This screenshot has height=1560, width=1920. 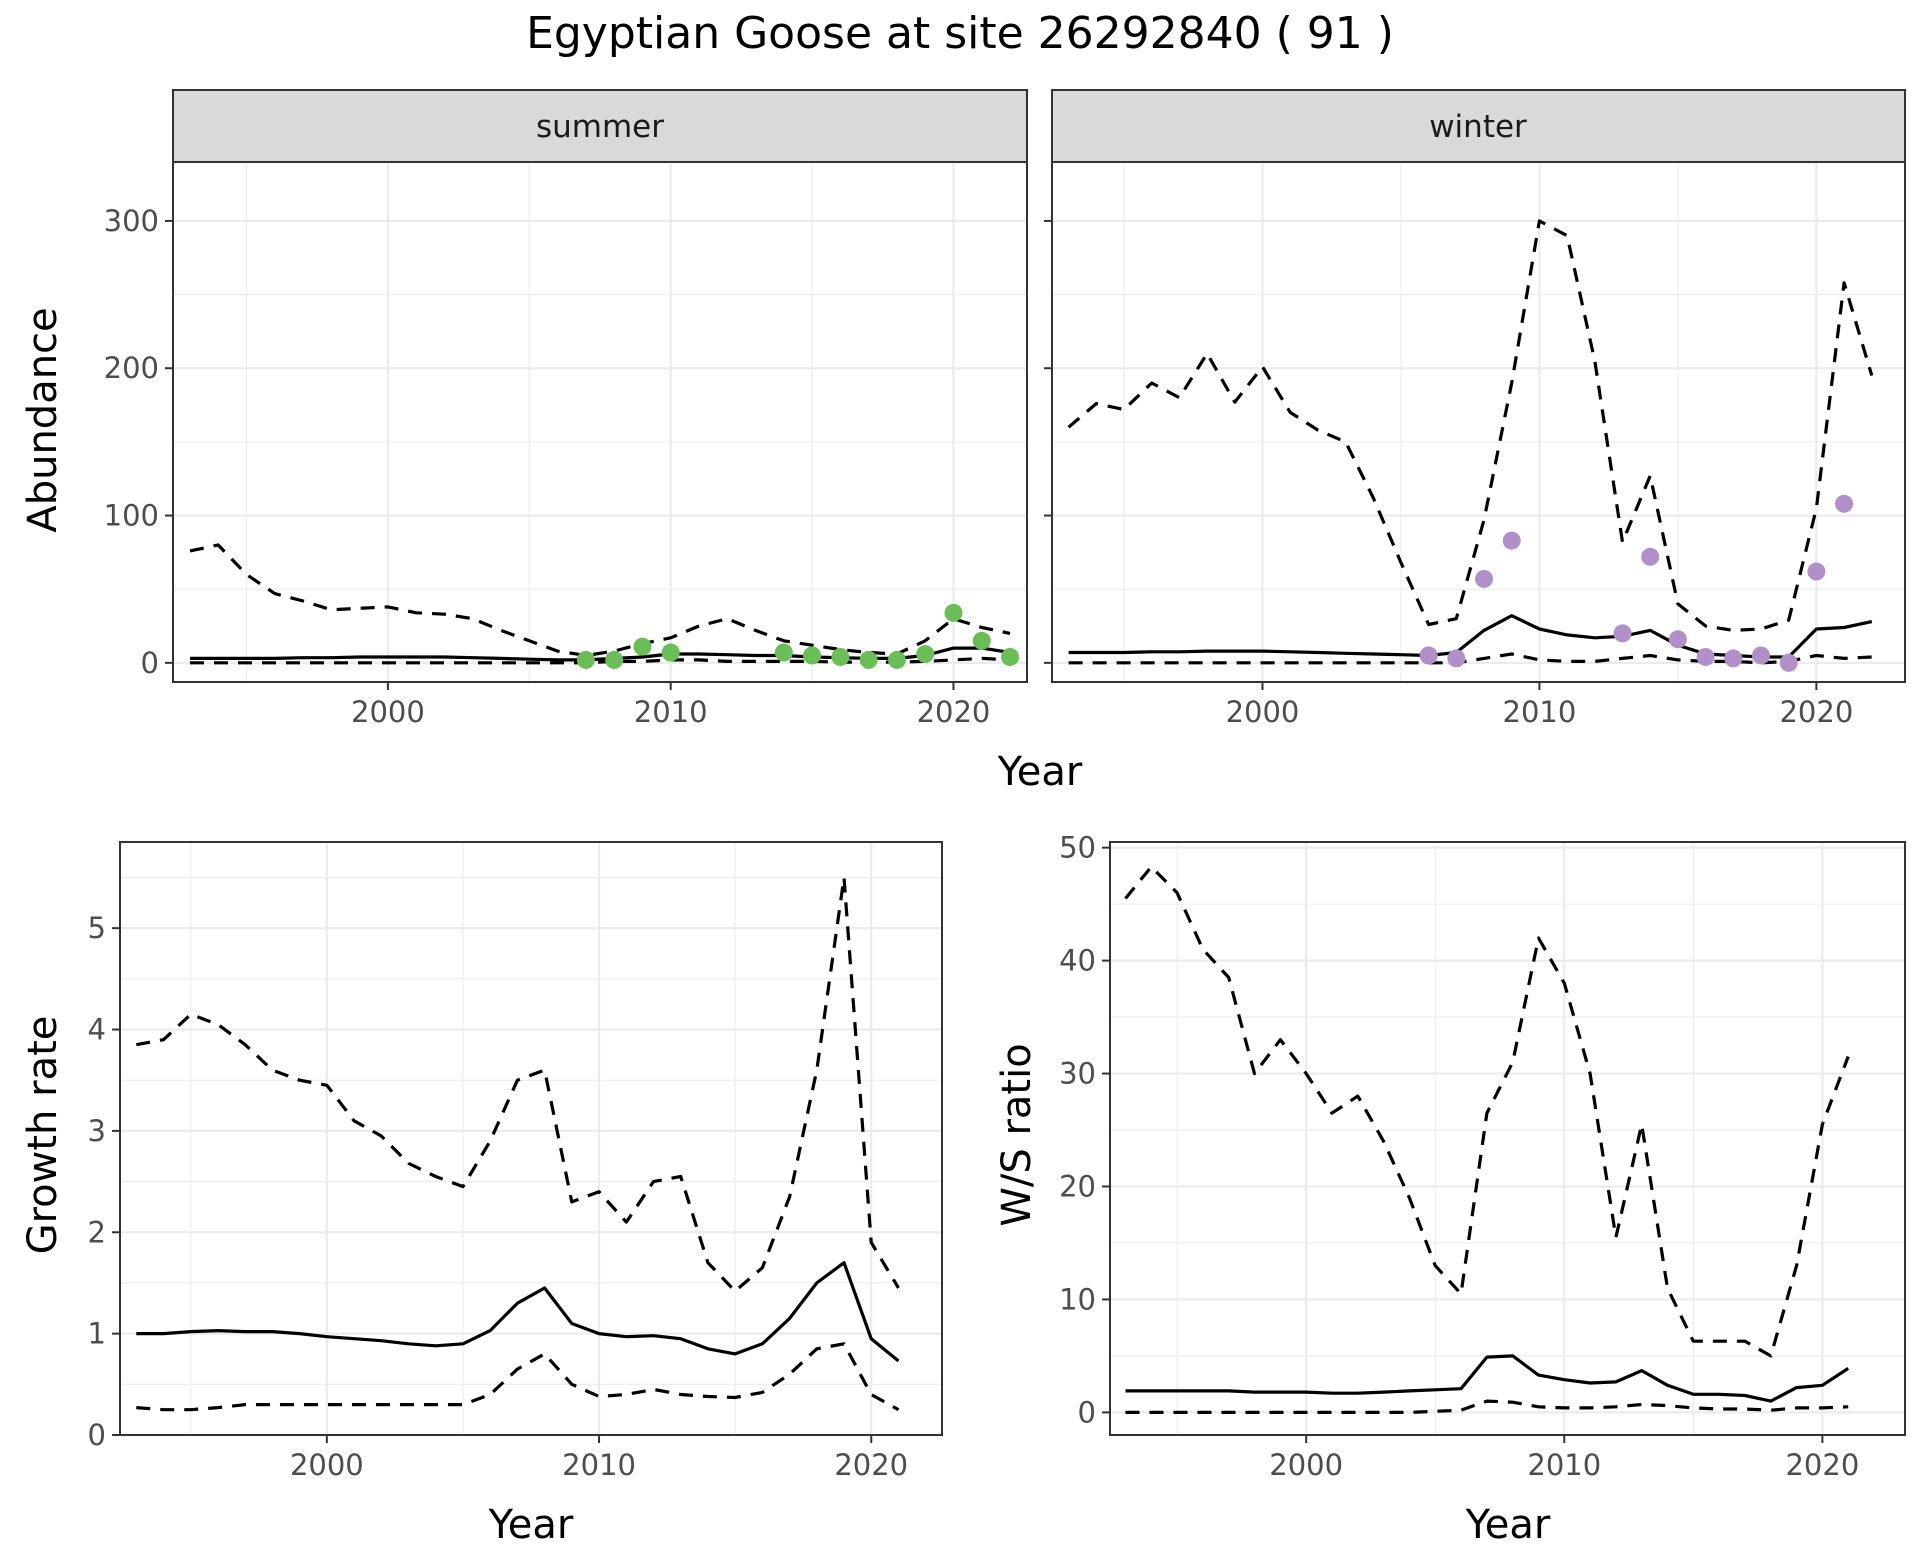 What do you see at coordinates (131, 221) in the screenshot?
I see `y-tick-label: 300` at bounding box center [131, 221].